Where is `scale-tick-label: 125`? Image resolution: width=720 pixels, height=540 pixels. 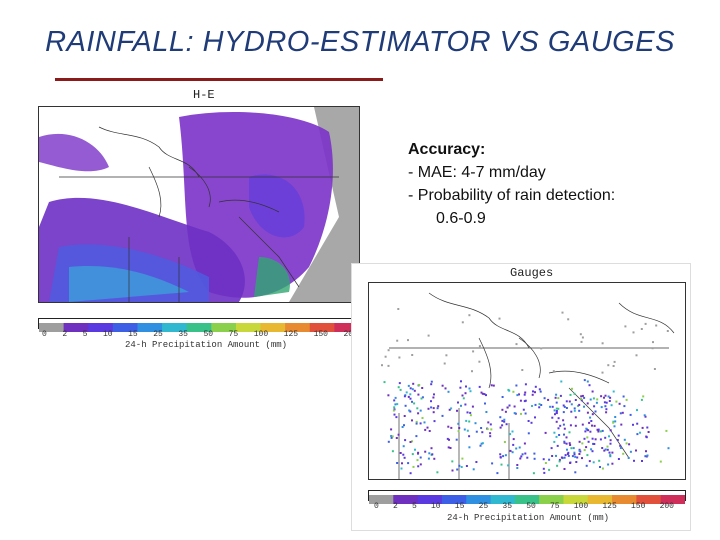
scale-tick-label: 125 is located at coordinates (609, 506).